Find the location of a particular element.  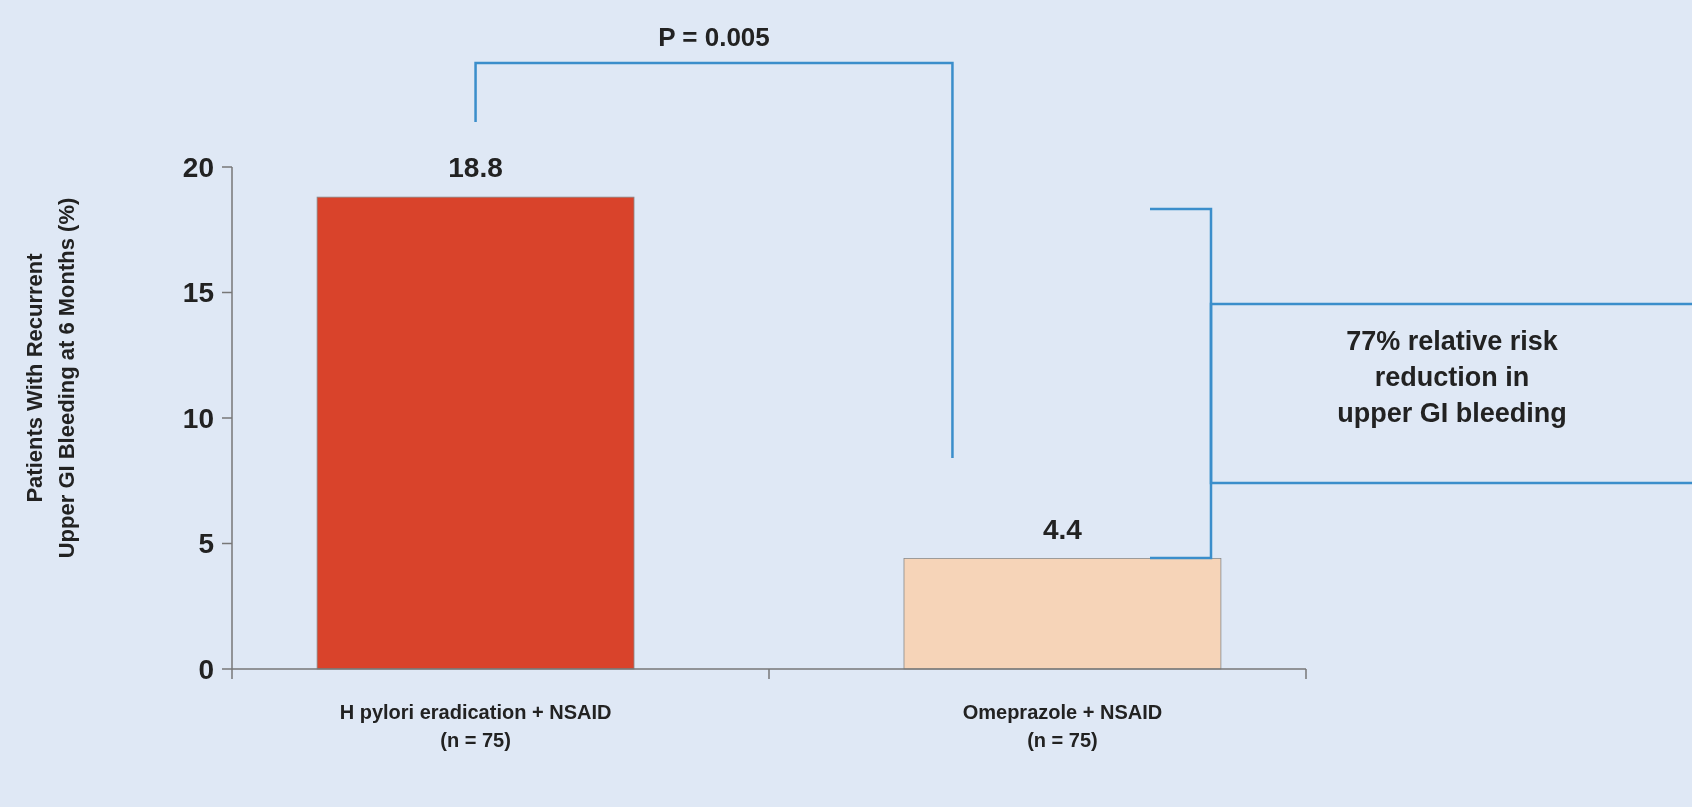

text: 77% relative risk reduction in upper GI bleeding is located at coordinates (1452, 377).